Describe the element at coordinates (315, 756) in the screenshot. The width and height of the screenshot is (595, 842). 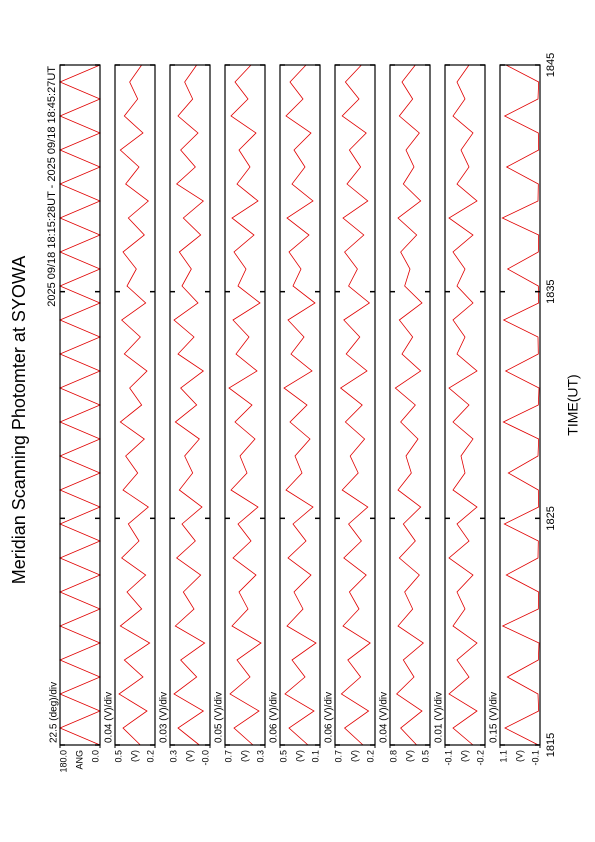
I see `y-tick-label: 0.1` at that location.